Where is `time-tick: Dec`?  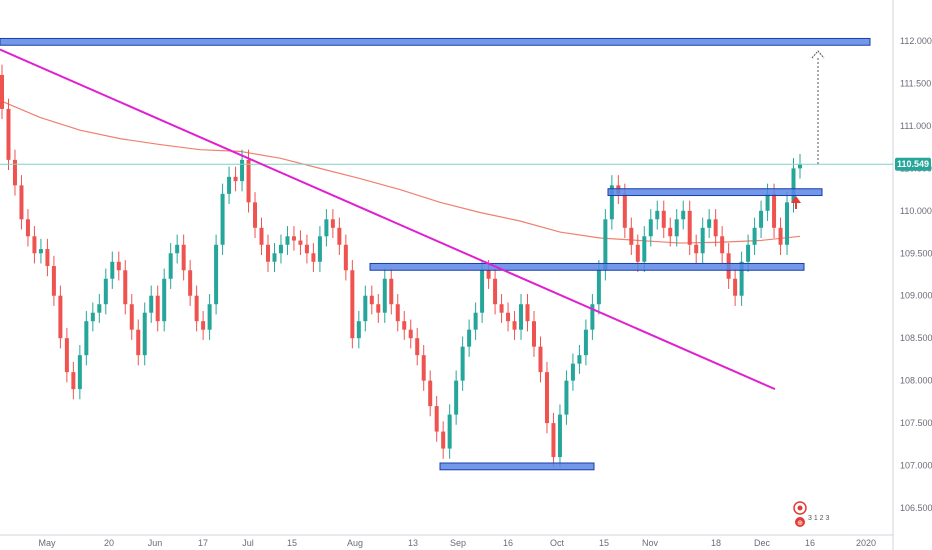 time-tick: Dec is located at coordinates (762, 543).